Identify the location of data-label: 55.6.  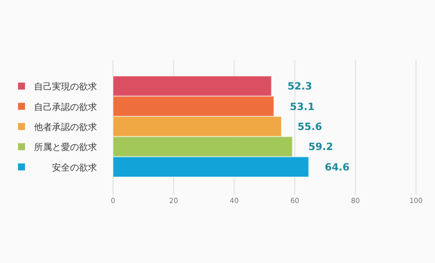
(309, 127).